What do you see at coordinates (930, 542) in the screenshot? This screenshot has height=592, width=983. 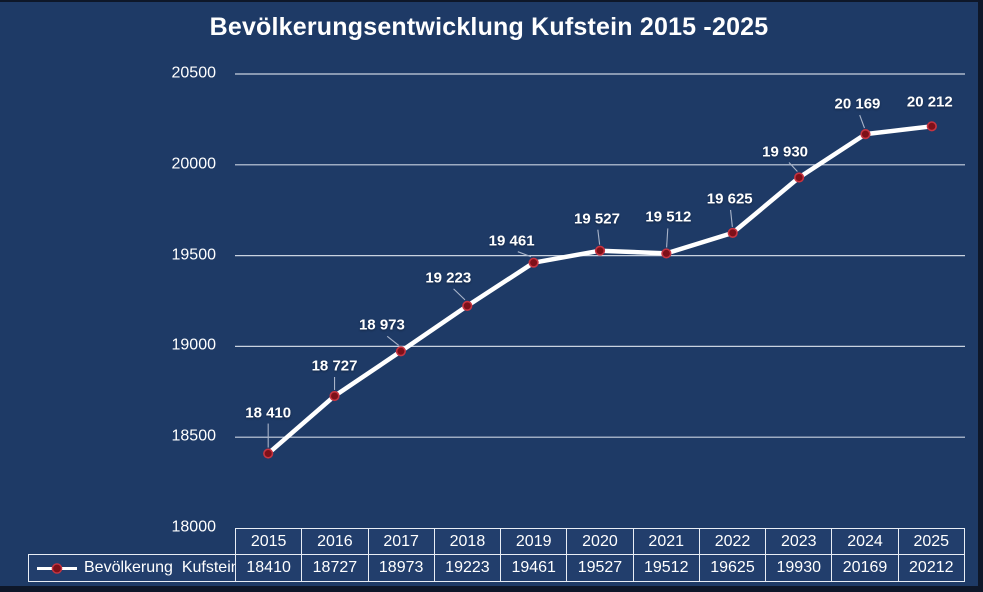 I see `year-cell-2025: 2025` at bounding box center [930, 542].